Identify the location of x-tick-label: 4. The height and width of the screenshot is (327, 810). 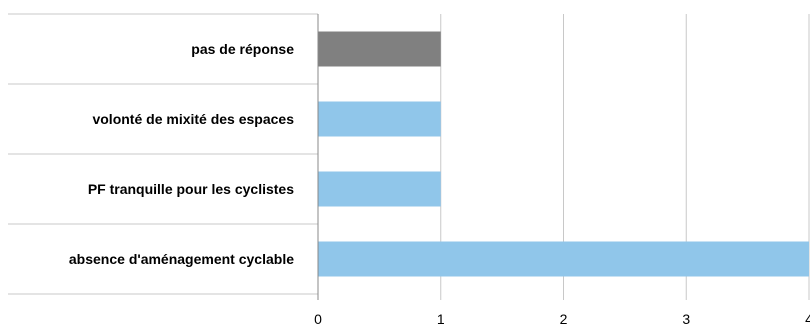
(807, 319).